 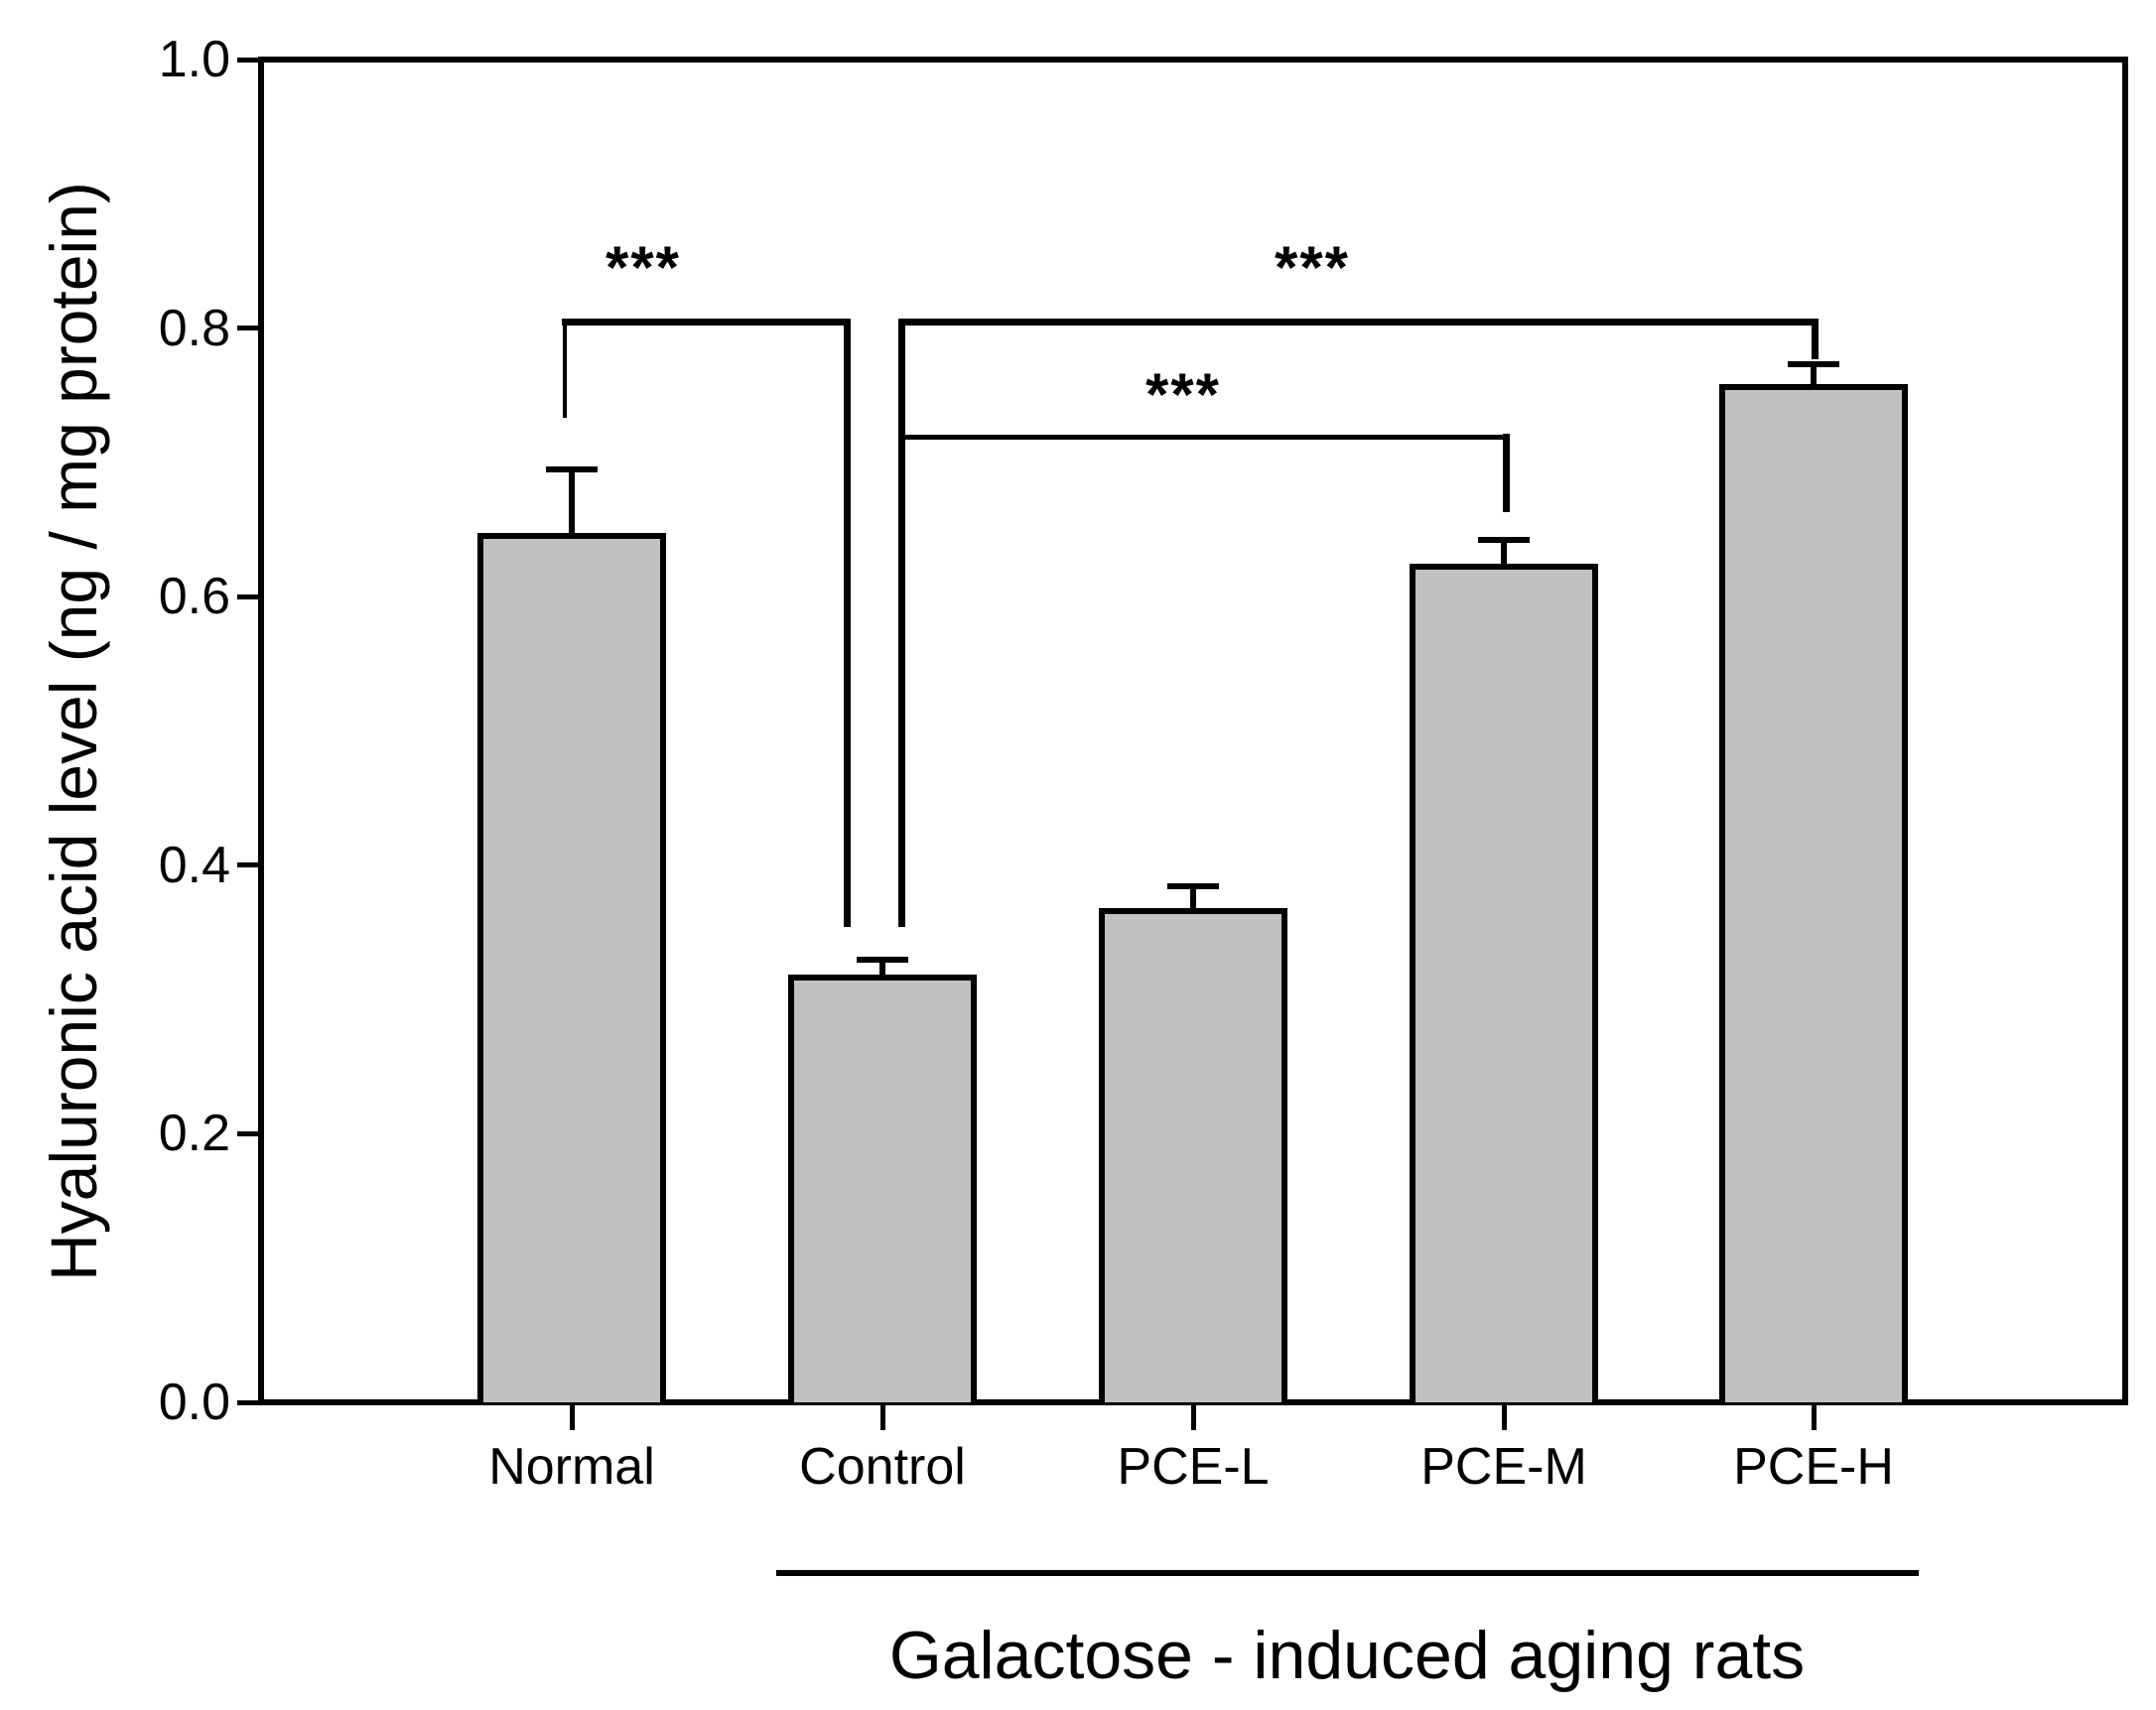 I want to click on x-tick-label-pce-m: PCE-M, so click(x=1503, y=1467).